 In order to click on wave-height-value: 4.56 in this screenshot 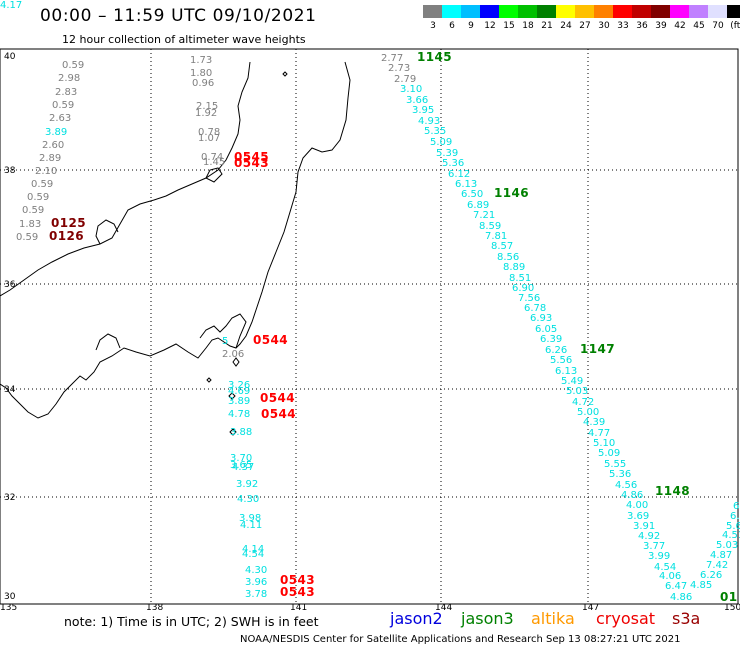, I will do `click(626, 485)`.